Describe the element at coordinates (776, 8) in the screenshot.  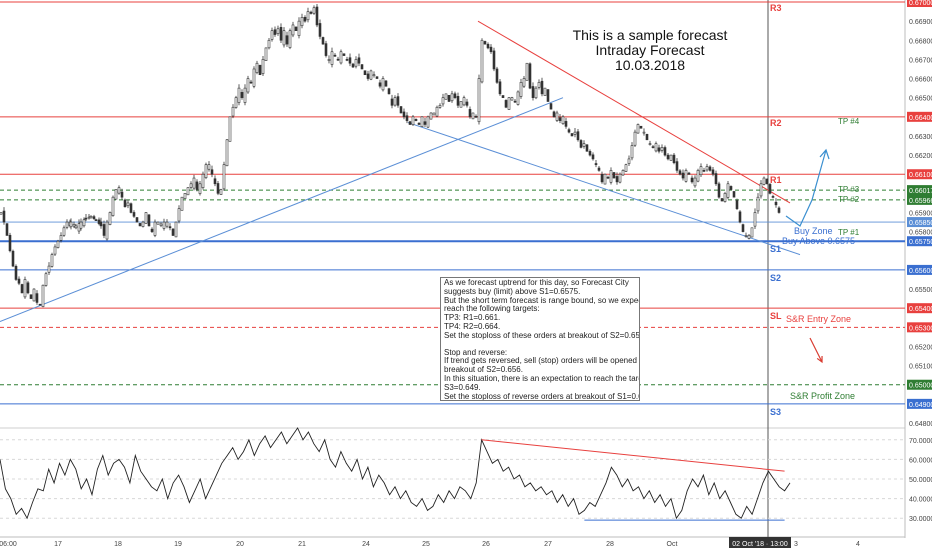
I see `level-name-label: R3` at that location.